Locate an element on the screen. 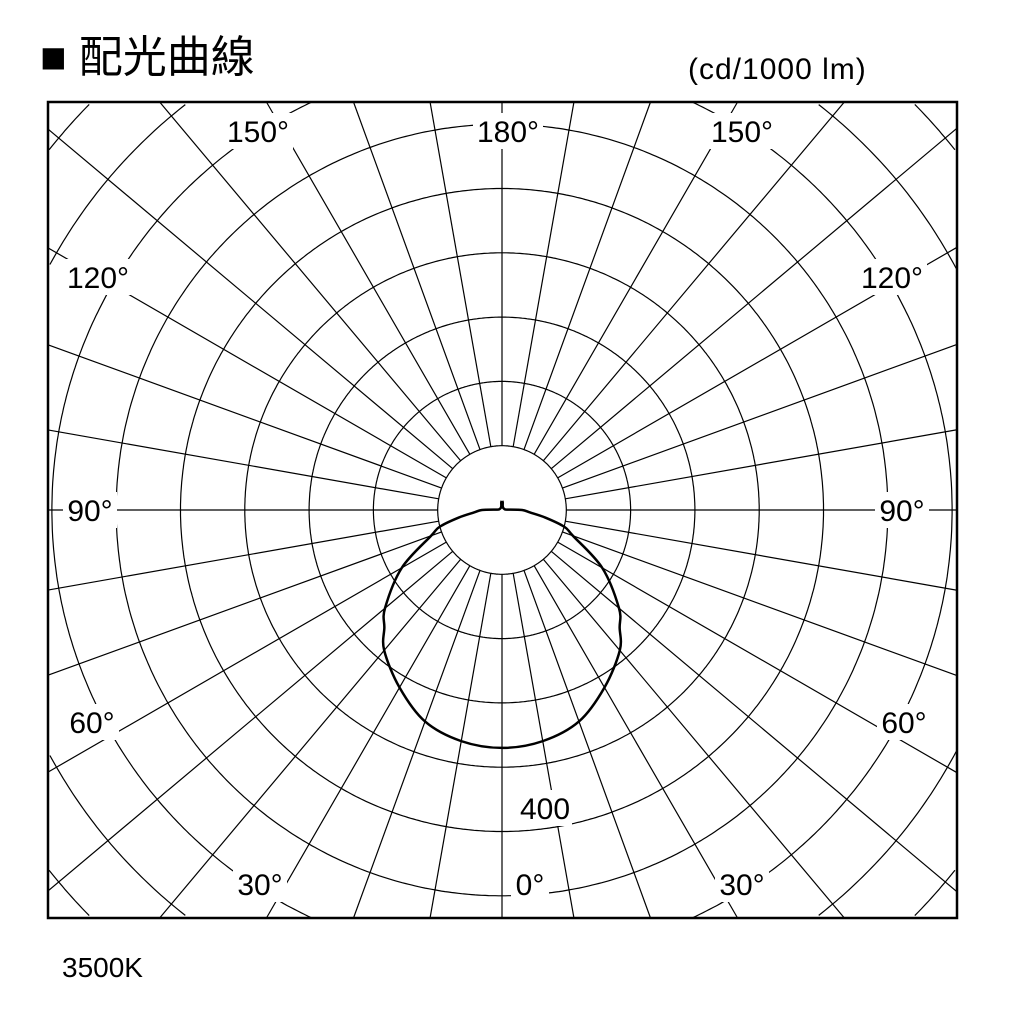  color-temperature-label: 3500K is located at coordinates (102, 967).